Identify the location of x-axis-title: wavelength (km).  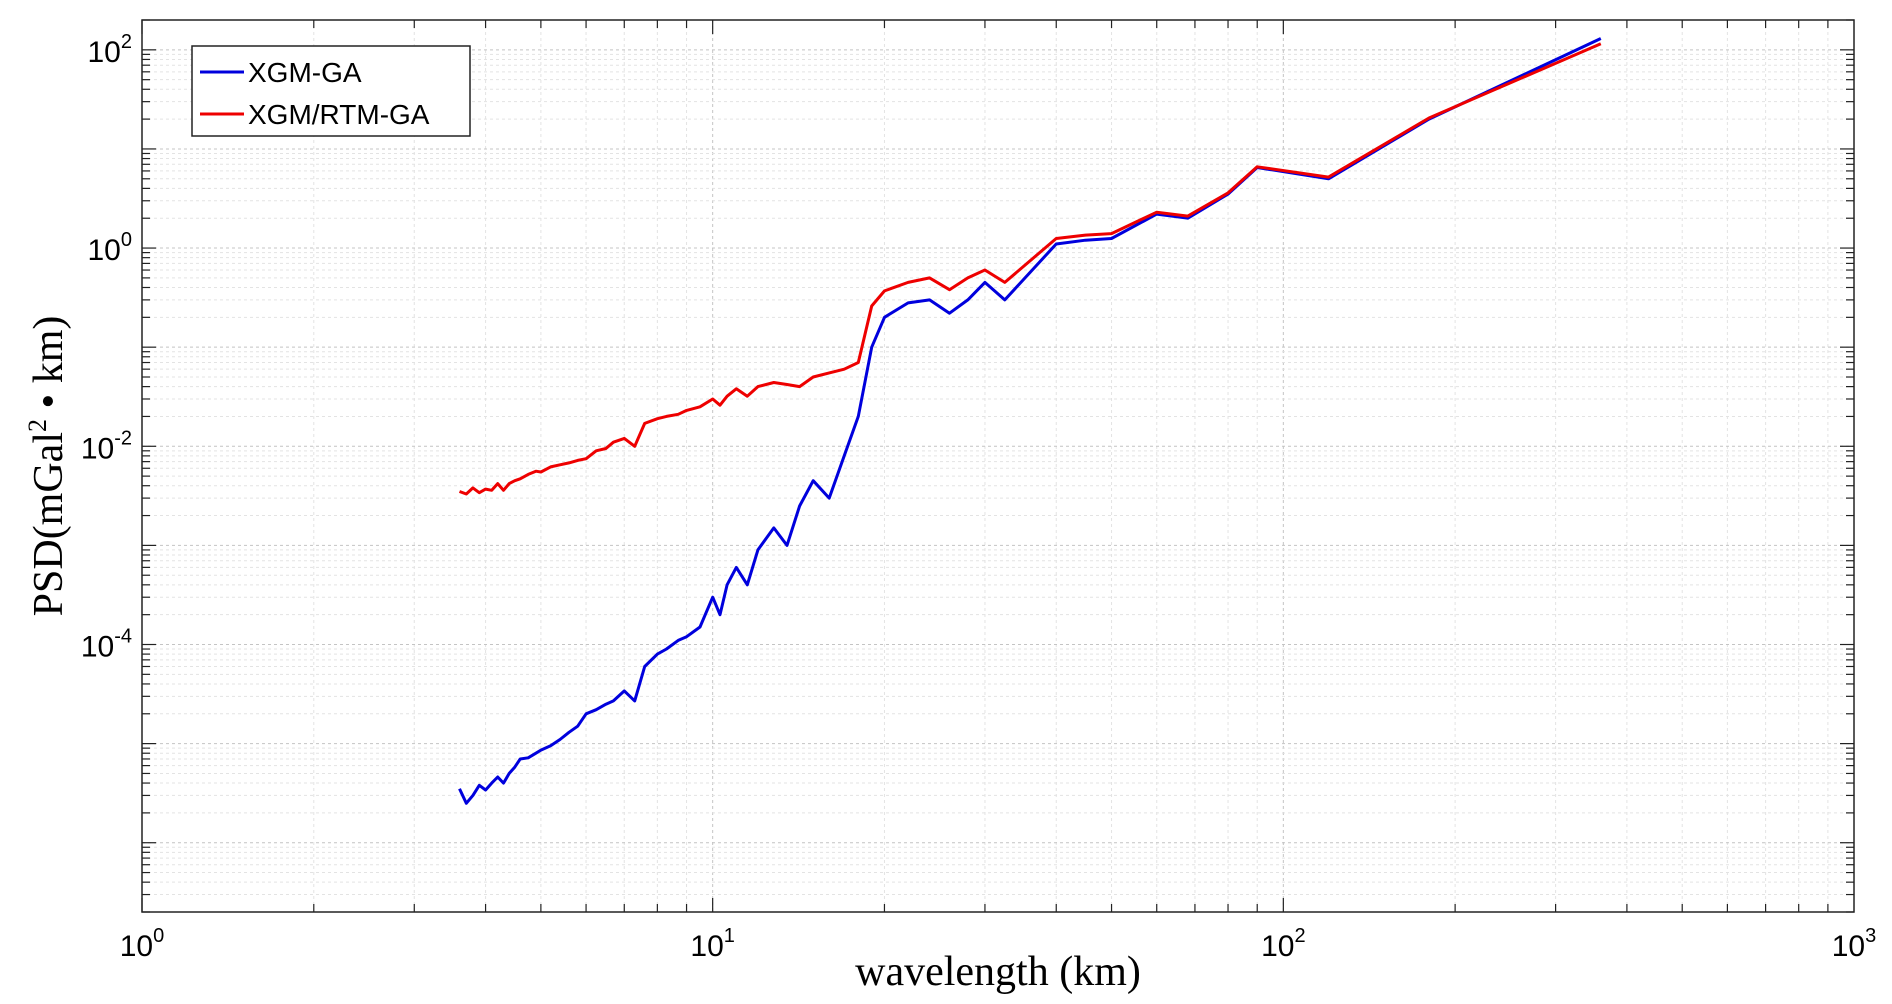
(998, 972).